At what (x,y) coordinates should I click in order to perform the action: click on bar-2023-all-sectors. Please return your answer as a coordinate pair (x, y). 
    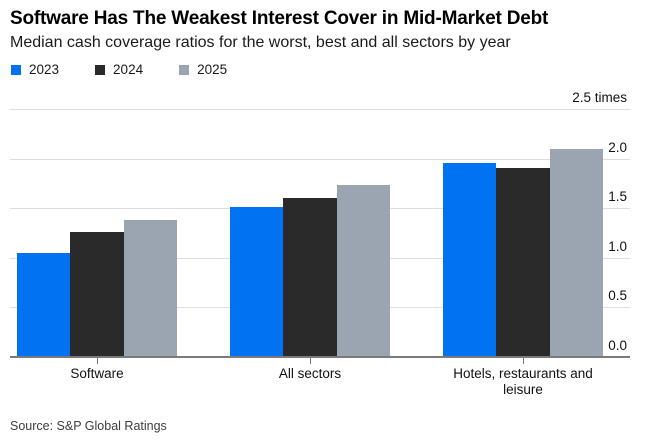
    Looking at the image, I should click on (257, 281).